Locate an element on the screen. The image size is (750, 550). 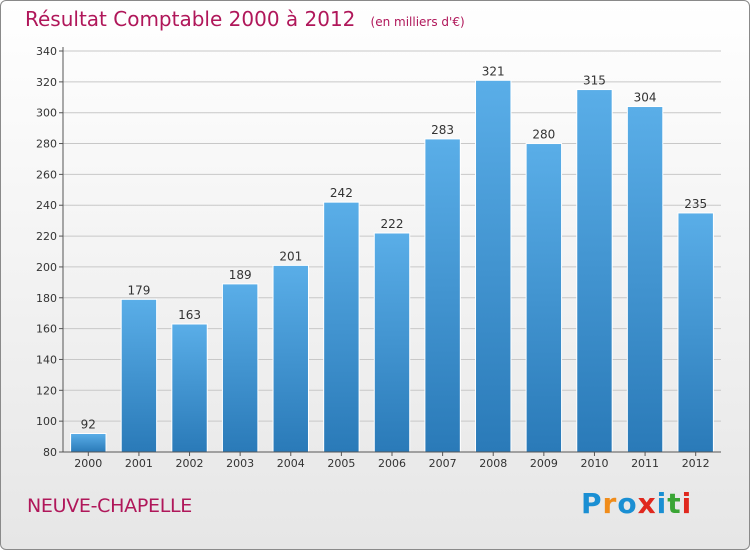
x-tick-label-2007: 2007 is located at coordinates (443, 463).